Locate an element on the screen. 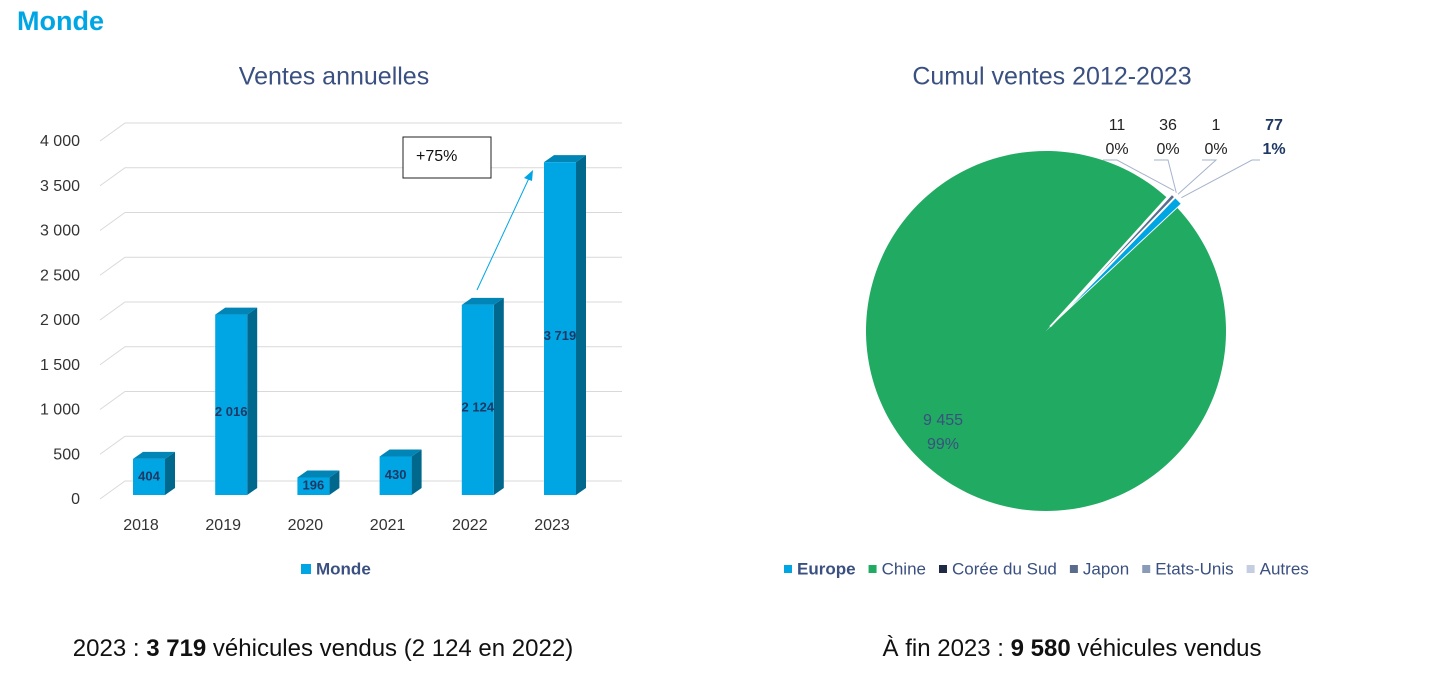  y-tick-label: 3 500 is located at coordinates (60, 186).